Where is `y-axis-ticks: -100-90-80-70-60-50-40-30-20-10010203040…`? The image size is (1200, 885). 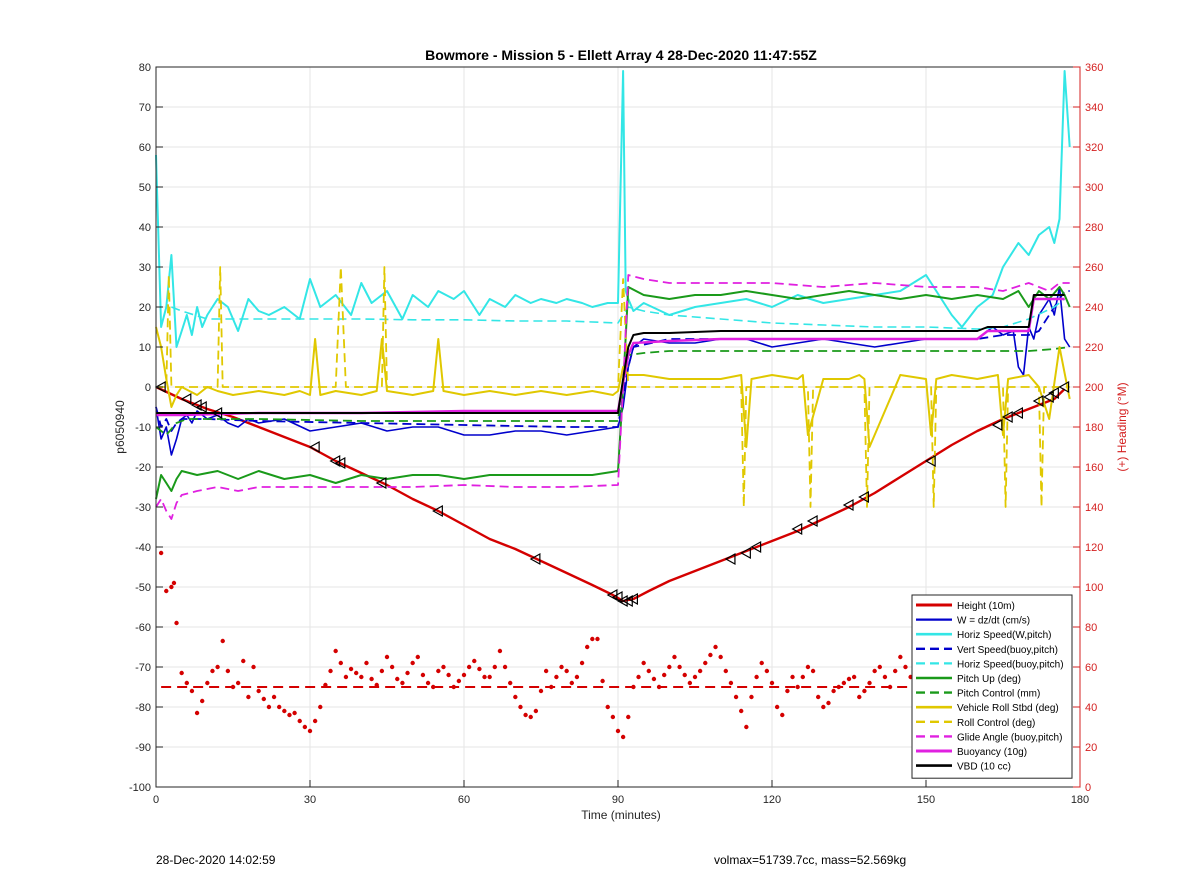 y-axis-ticks: -100-90-80-70-60-50-40-30-20-10010203040… is located at coordinates (146, 428).